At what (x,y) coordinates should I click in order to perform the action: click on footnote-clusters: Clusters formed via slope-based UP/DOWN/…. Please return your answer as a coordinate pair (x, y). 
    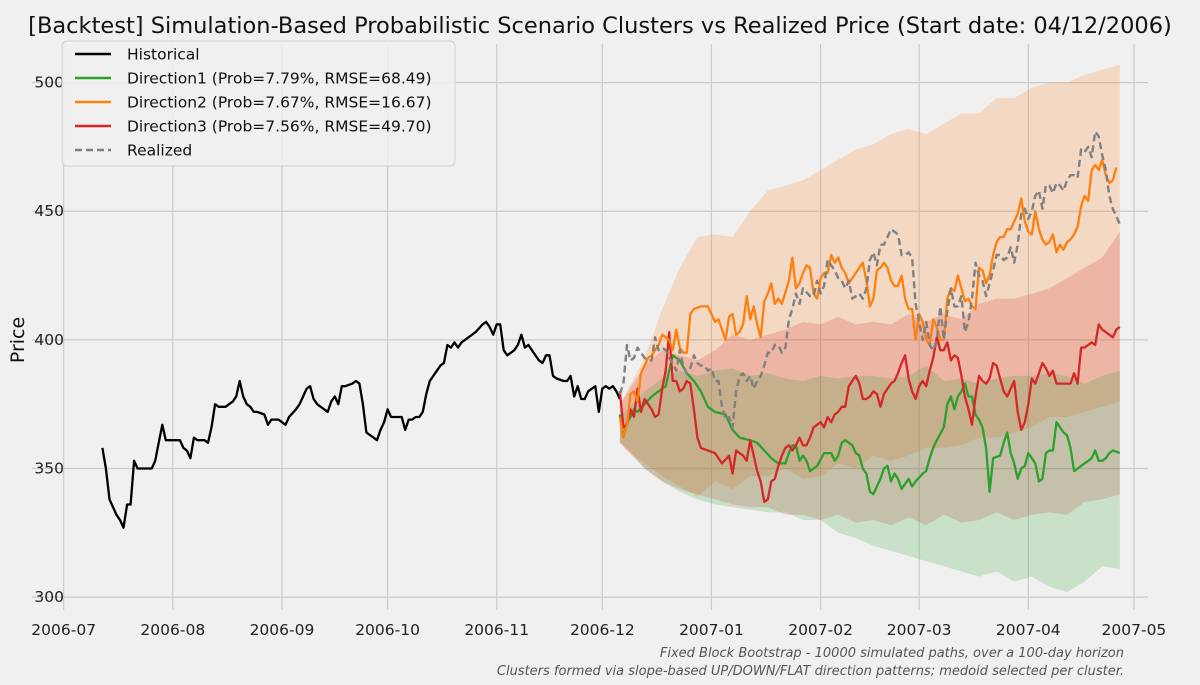
    Looking at the image, I should click on (810, 671).